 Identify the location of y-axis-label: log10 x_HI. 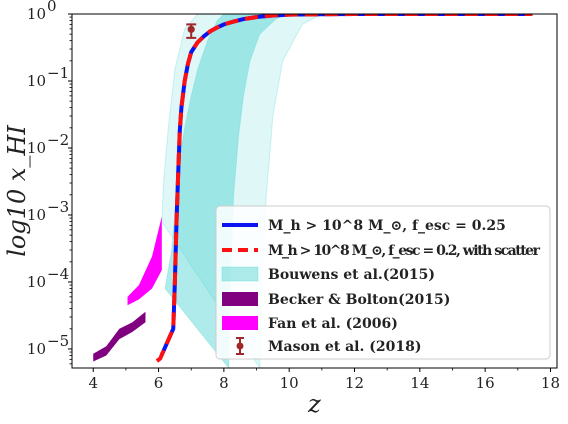
(17, 191).